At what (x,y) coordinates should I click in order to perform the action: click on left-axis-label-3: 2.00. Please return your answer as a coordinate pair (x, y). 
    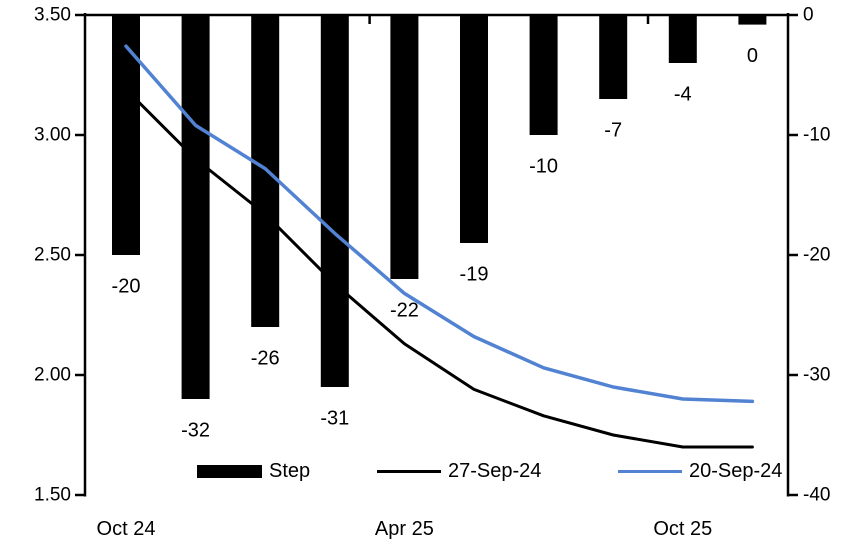
    Looking at the image, I should click on (52, 375).